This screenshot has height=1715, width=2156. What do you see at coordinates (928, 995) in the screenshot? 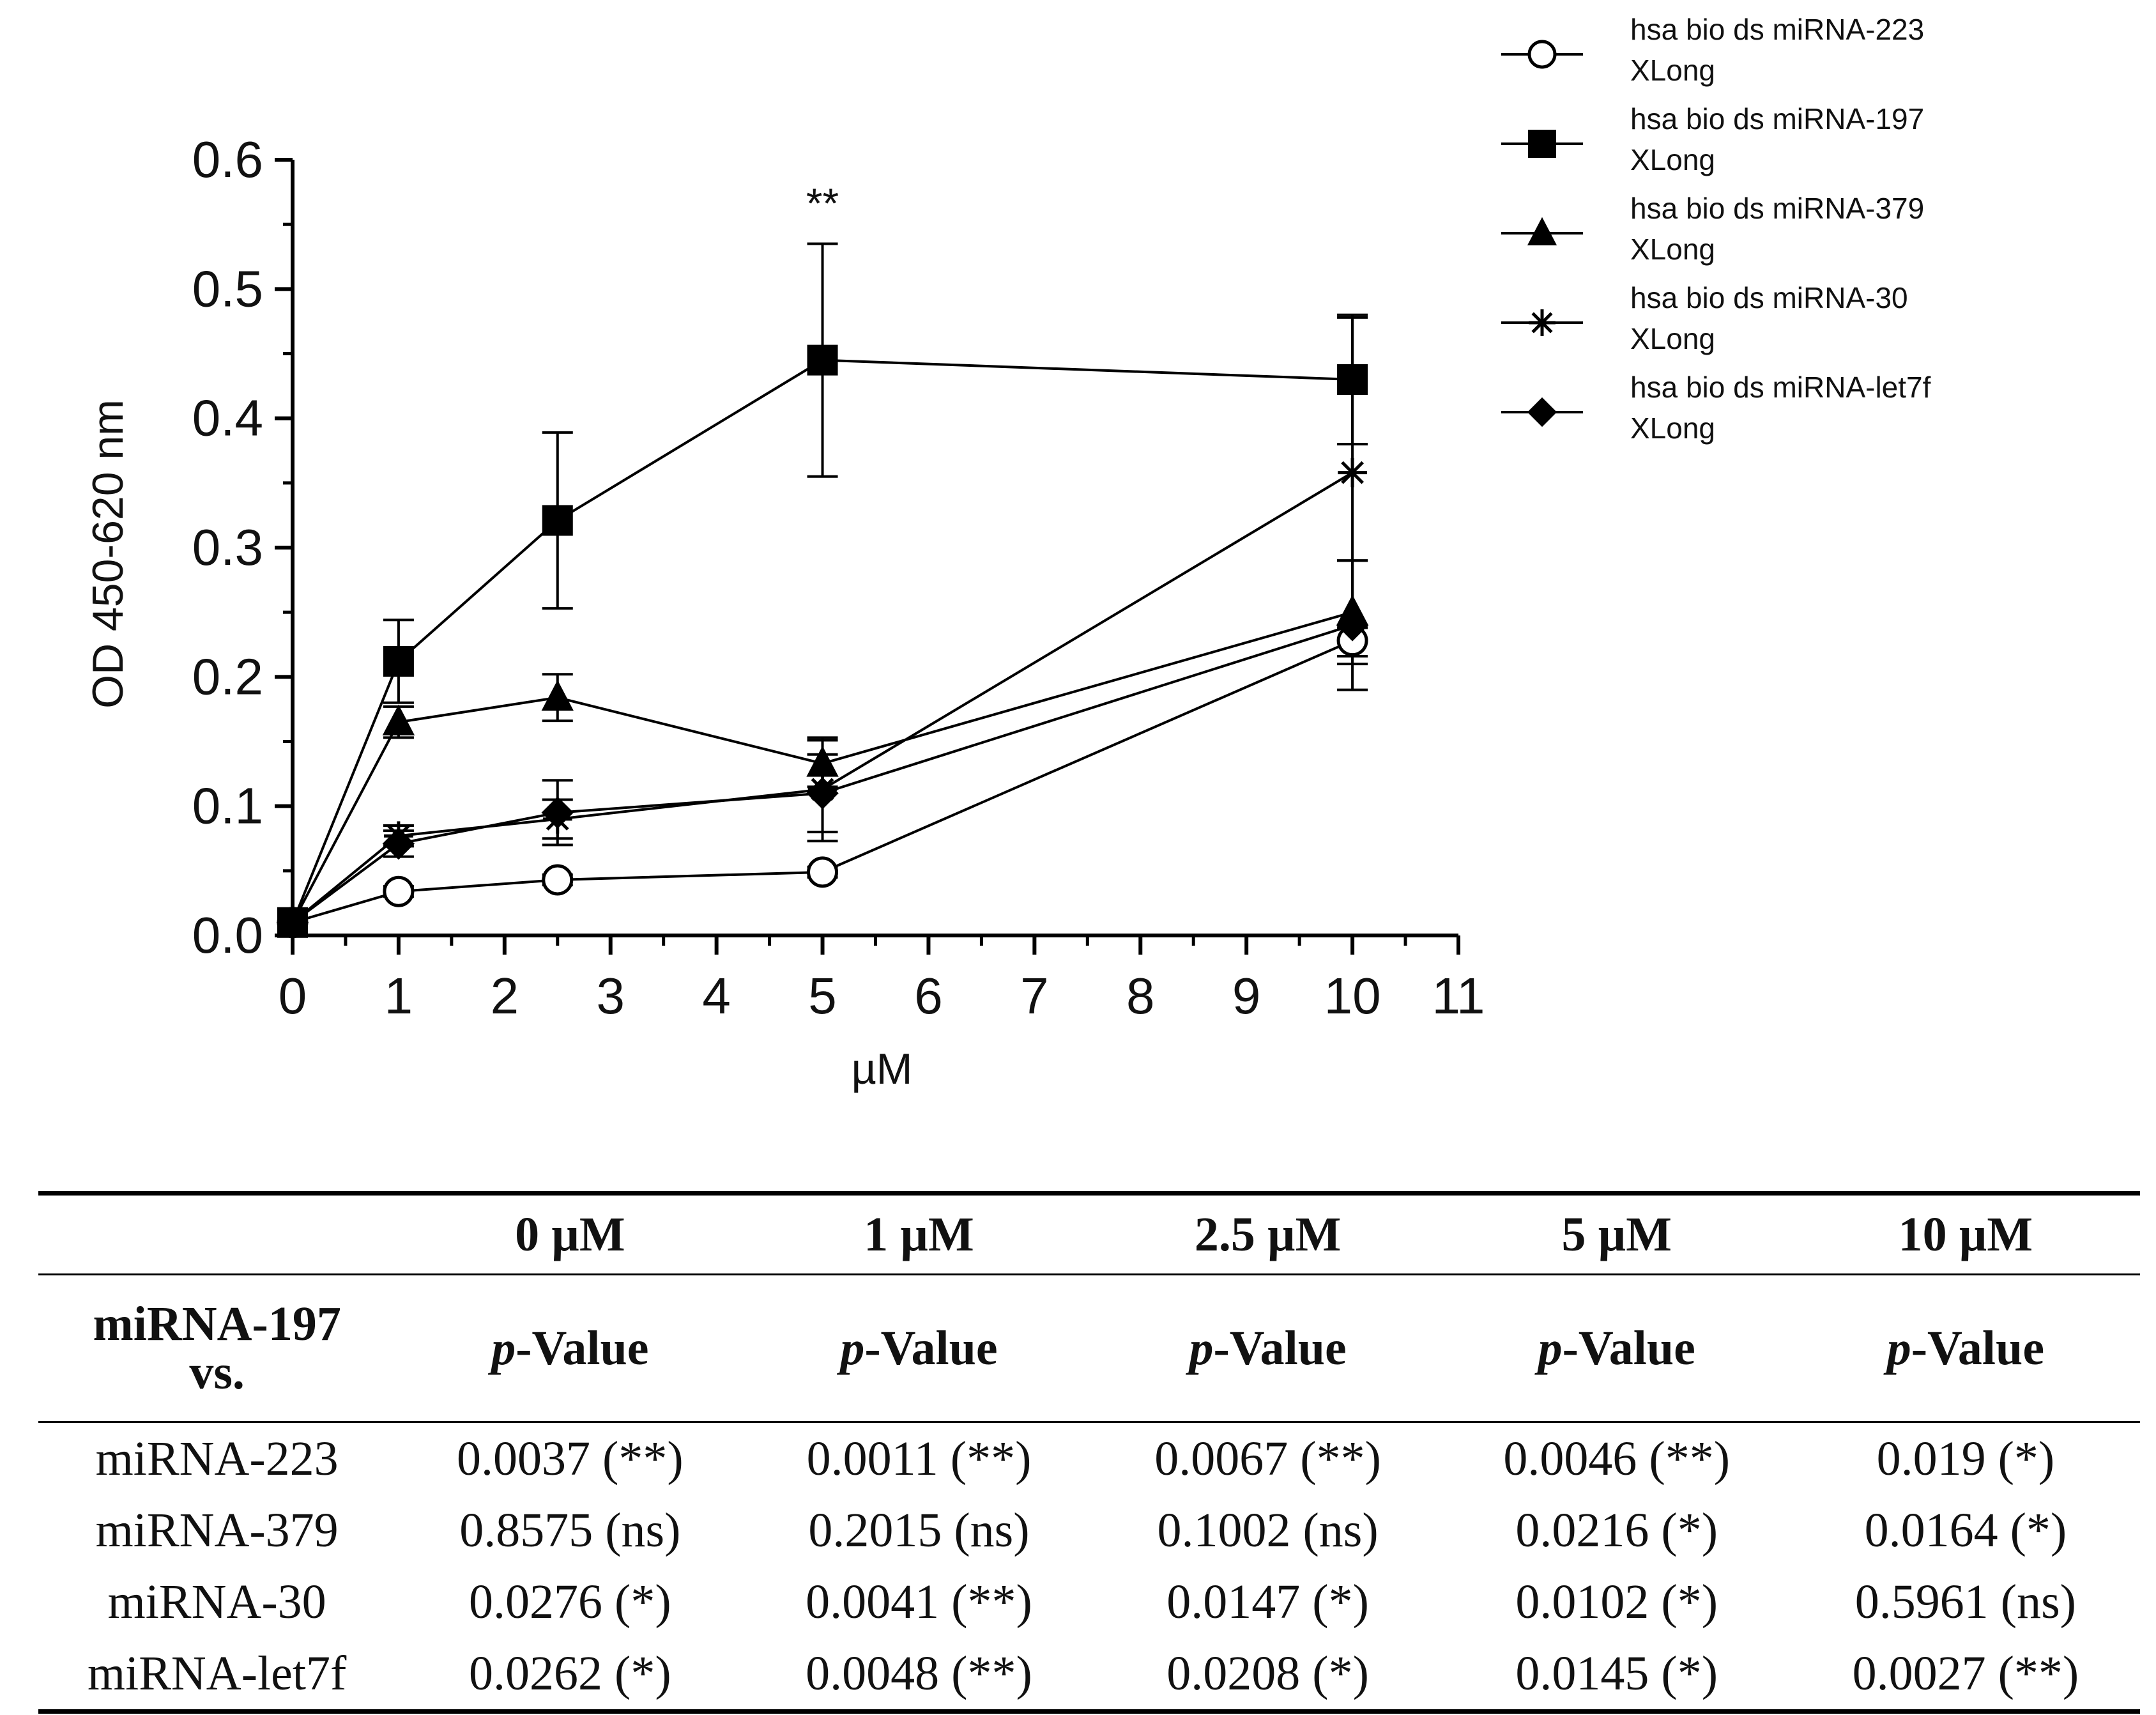
I see `x-tick-label: 6` at bounding box center [928, 995].